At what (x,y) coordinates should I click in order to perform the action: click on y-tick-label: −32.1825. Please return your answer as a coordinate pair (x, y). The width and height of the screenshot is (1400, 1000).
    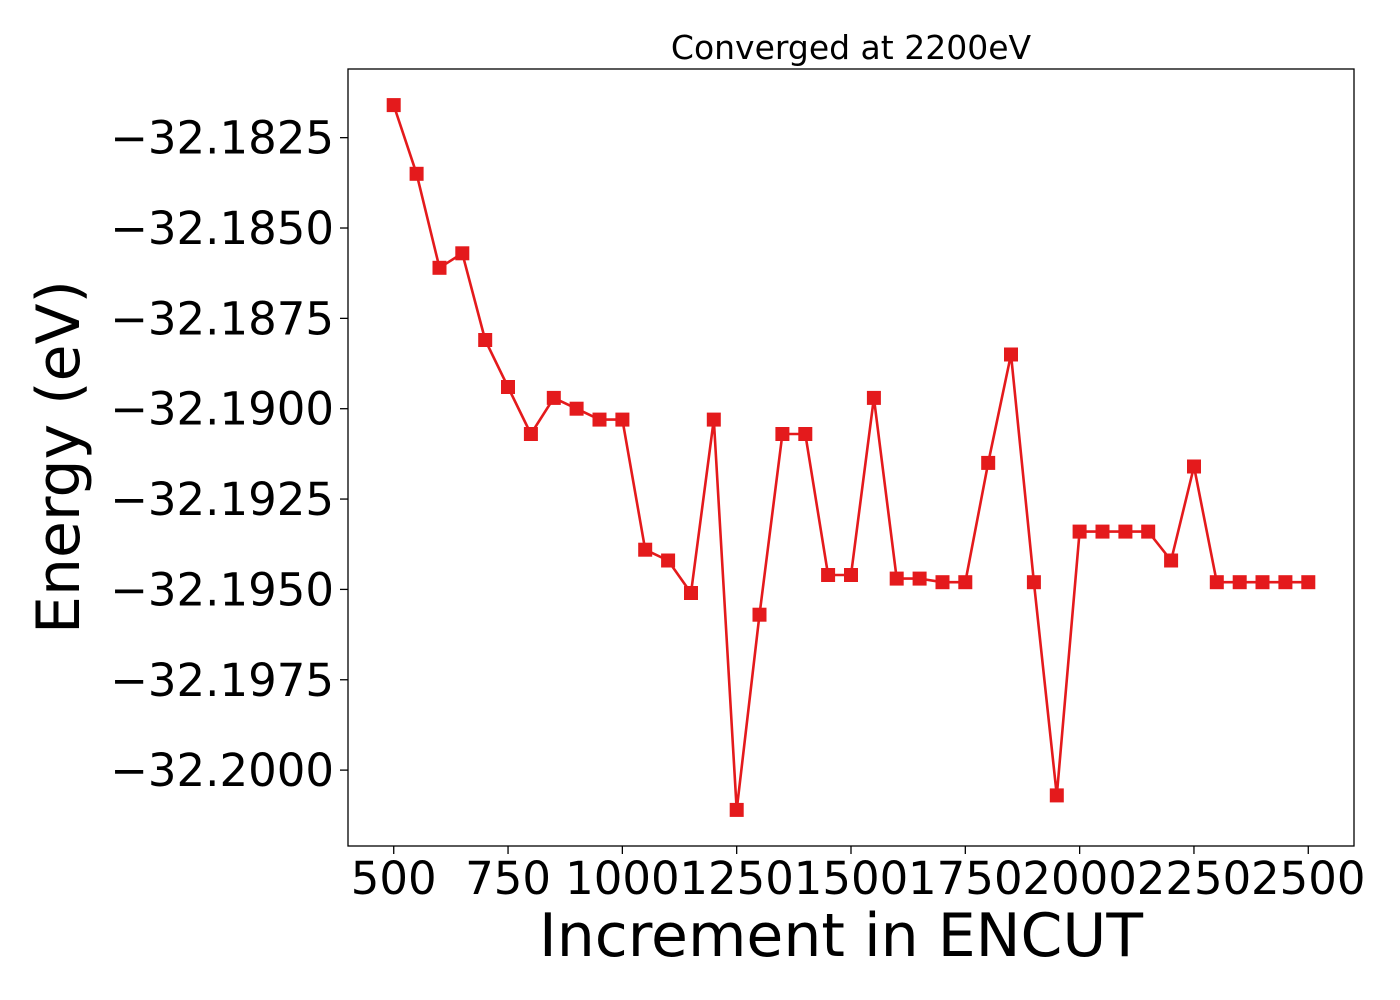
    Looking at the image, I should click on (222, 138).